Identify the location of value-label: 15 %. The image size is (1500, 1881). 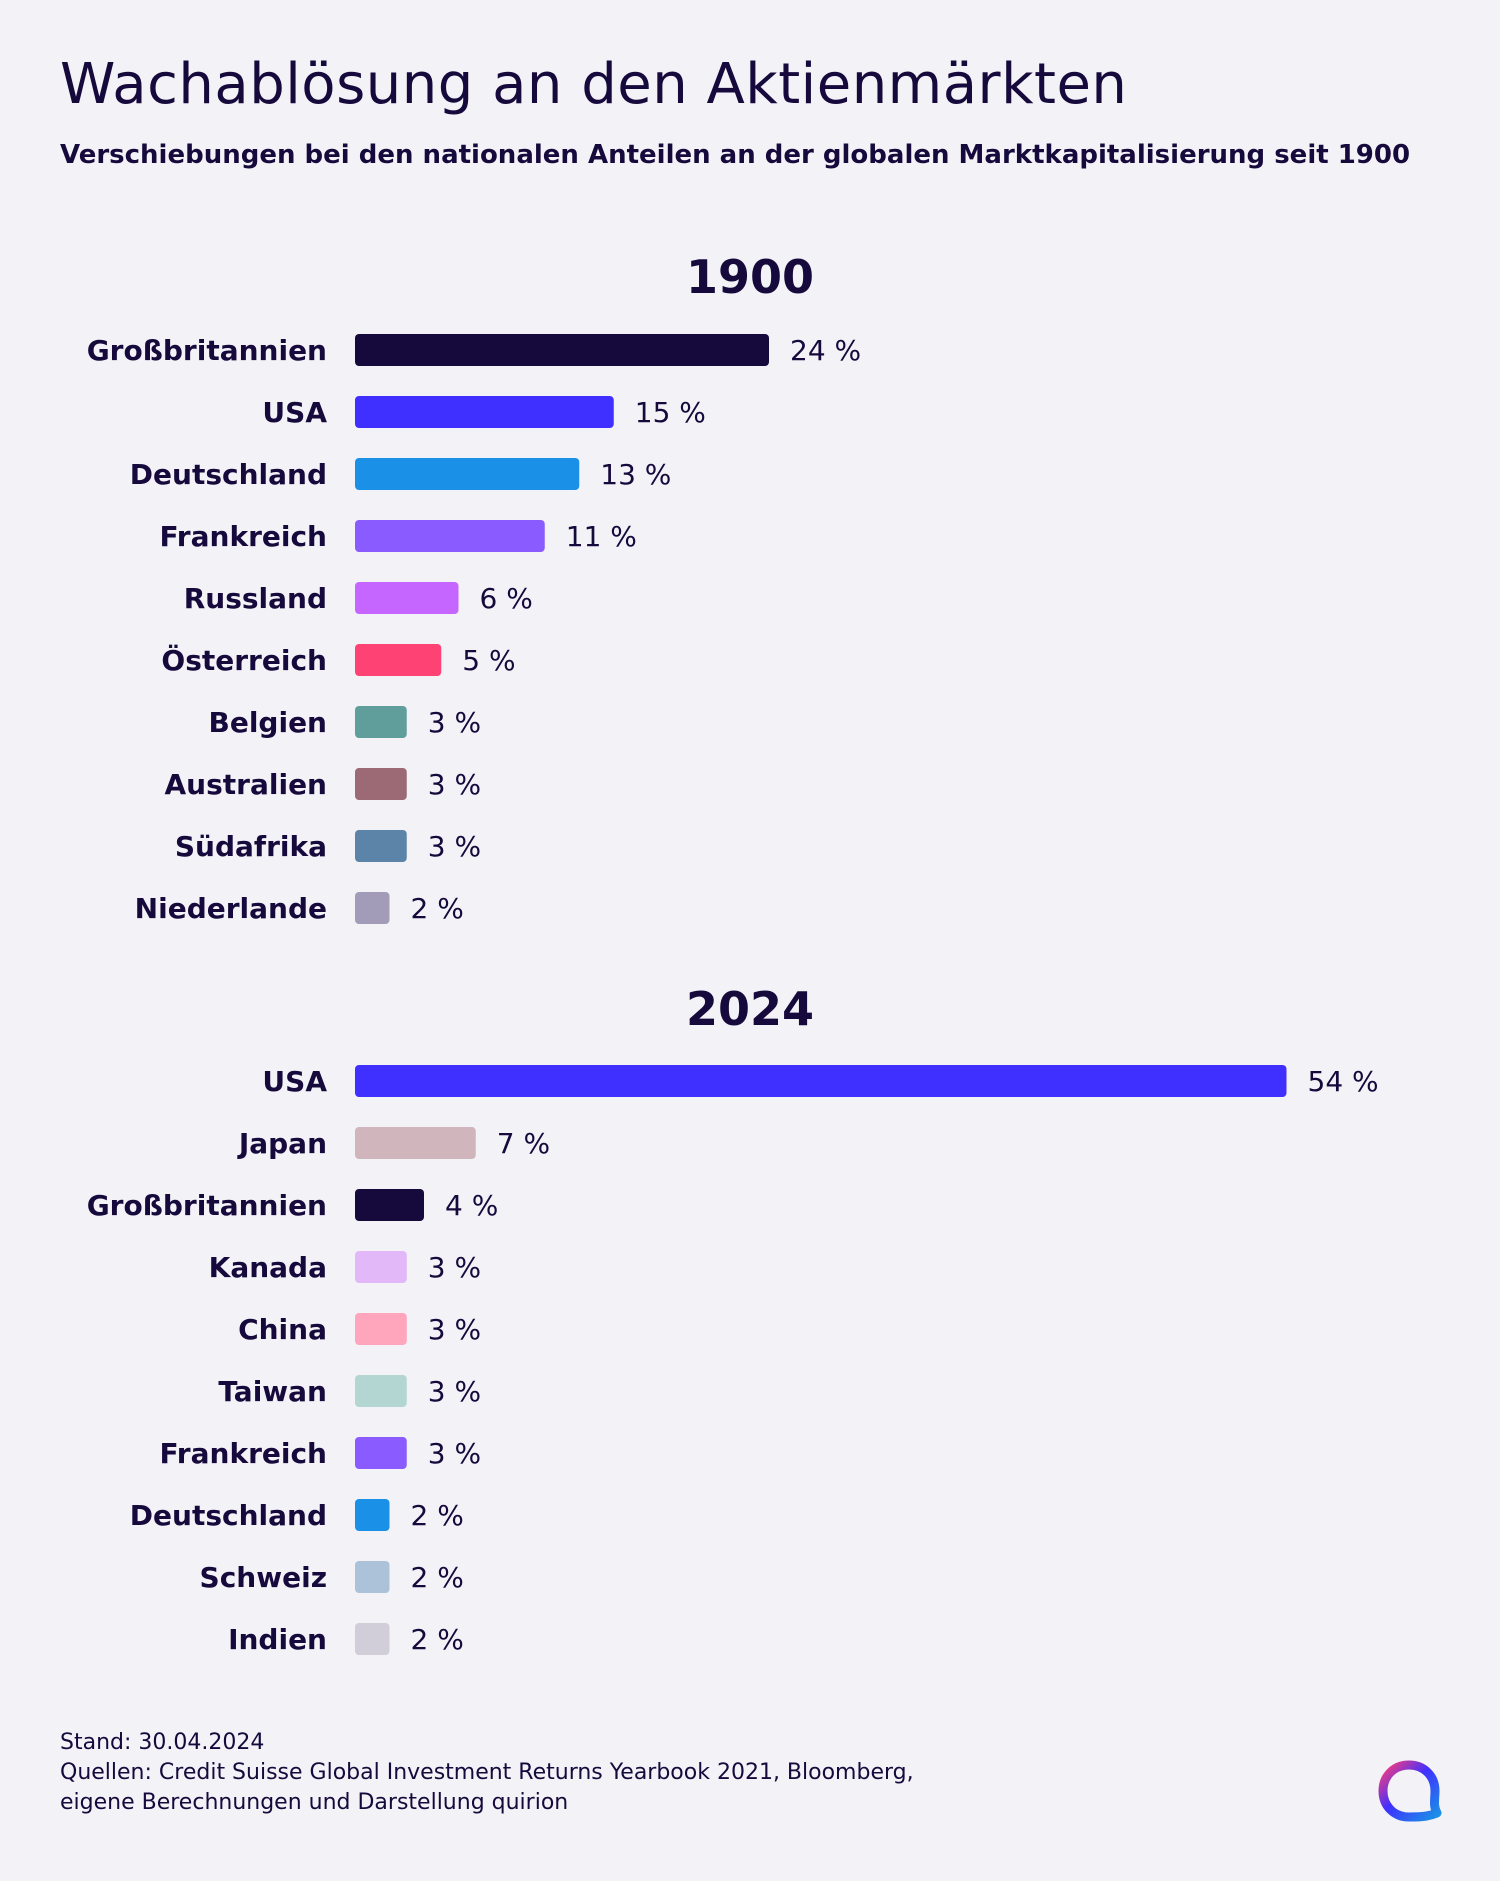
(670, 412).